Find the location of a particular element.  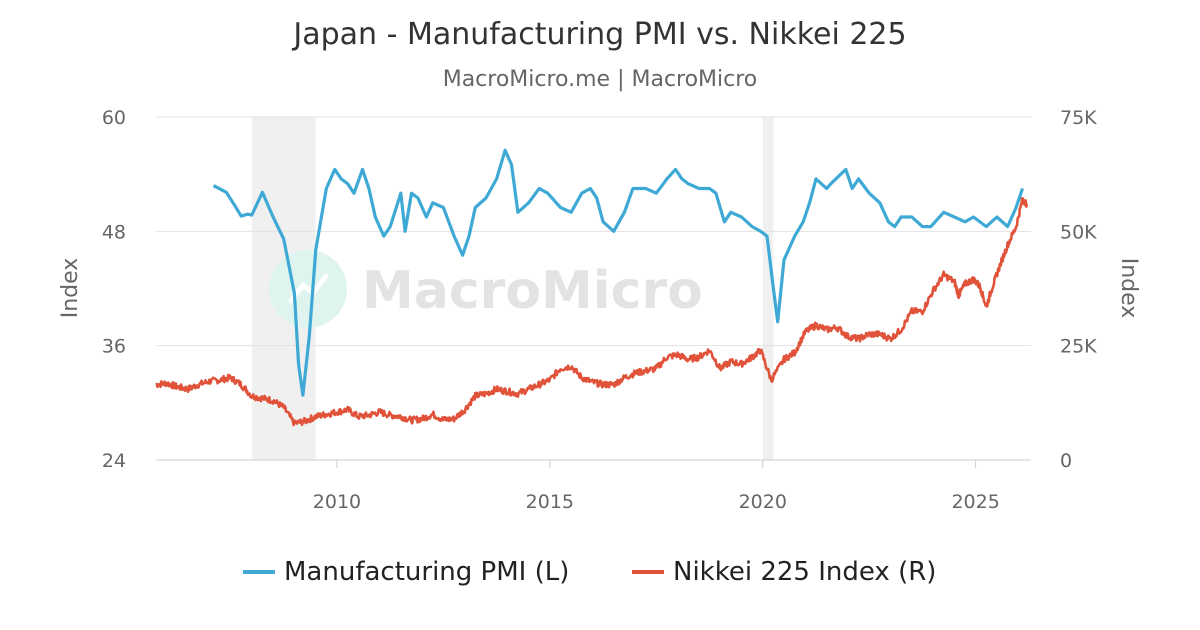

x-tick-label: 2015 is located at coordinates (550, 502).